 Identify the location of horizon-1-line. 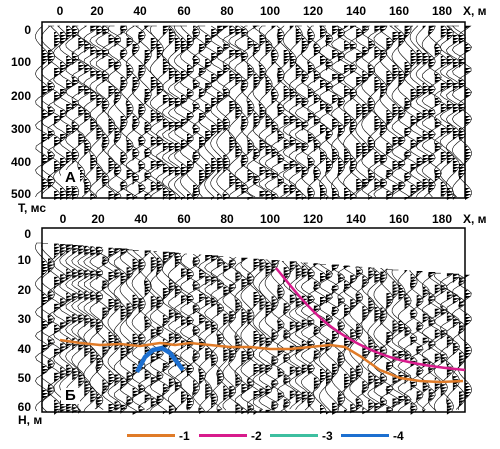
(261, 361).